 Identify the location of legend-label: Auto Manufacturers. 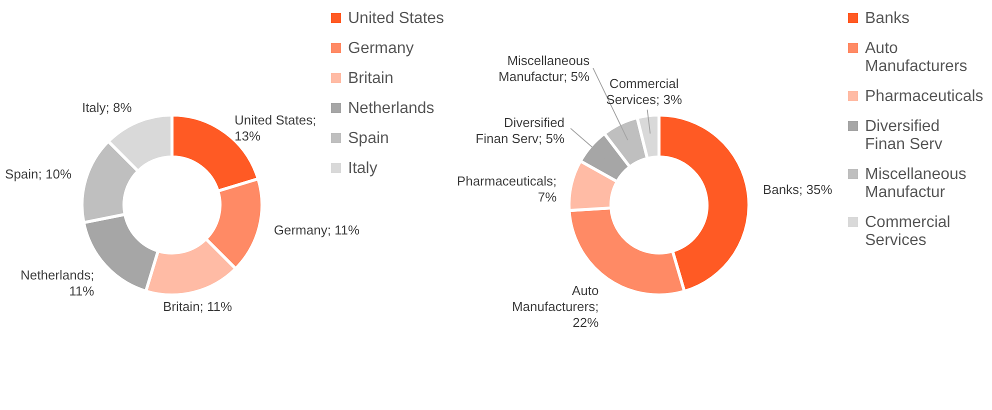
(916, 57).